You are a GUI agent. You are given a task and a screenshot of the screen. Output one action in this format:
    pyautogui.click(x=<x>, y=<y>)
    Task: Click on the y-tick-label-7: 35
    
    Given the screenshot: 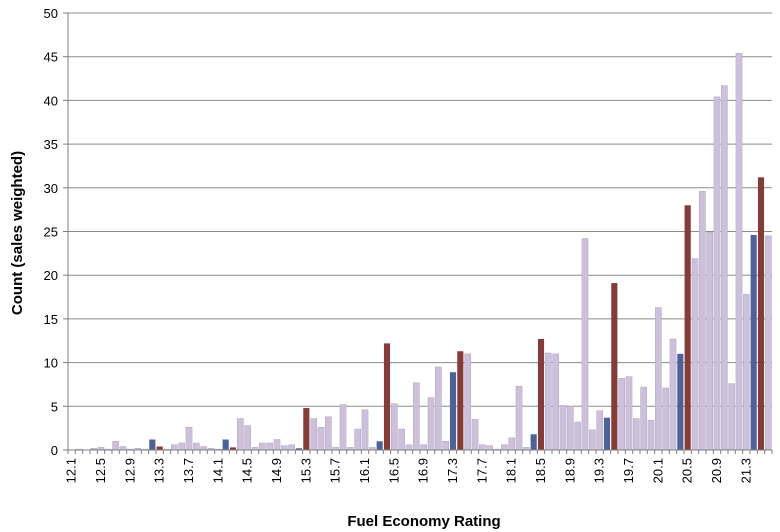 What is the action you would take?
    pyautogui.click(x=51, y=144)
    